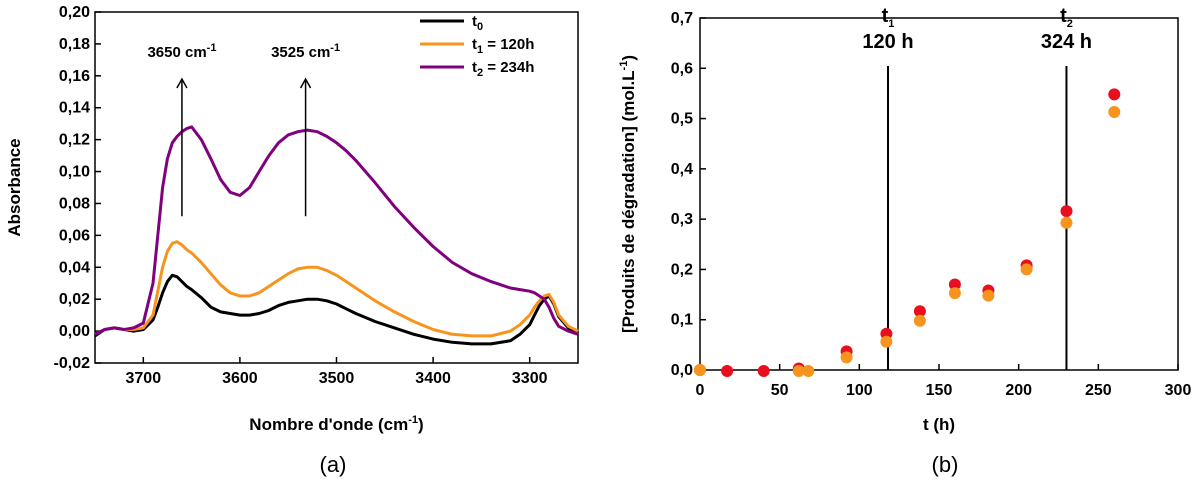  Describe the element at coordinates (939, 424) in the screenshot. I see `chart-b-x-axis-label: t (h)` at that location.